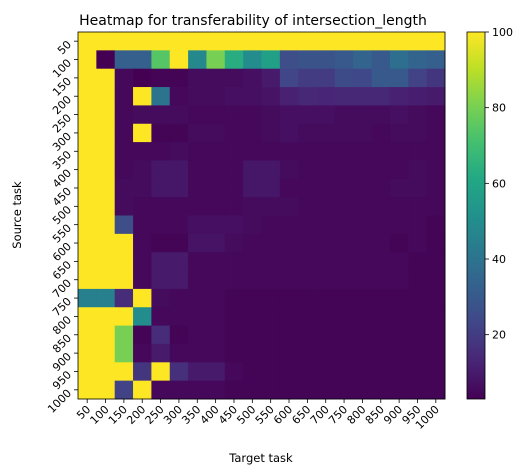 This screenshot has height=475, width=532. What do you see at coordinates (64, 47) in the screenshot?
I see `y-tick-label: 50` at bounding box center [64, 47].